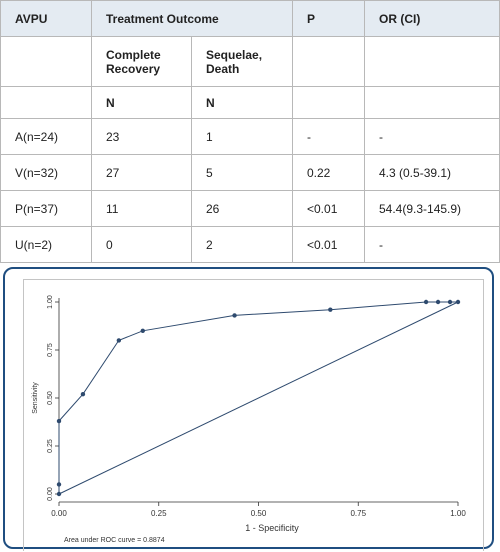  What do you see at coordinates (46, 18) in the screenshot?
I see `header-avpu: AVPU` at bounding box center [46, 18].